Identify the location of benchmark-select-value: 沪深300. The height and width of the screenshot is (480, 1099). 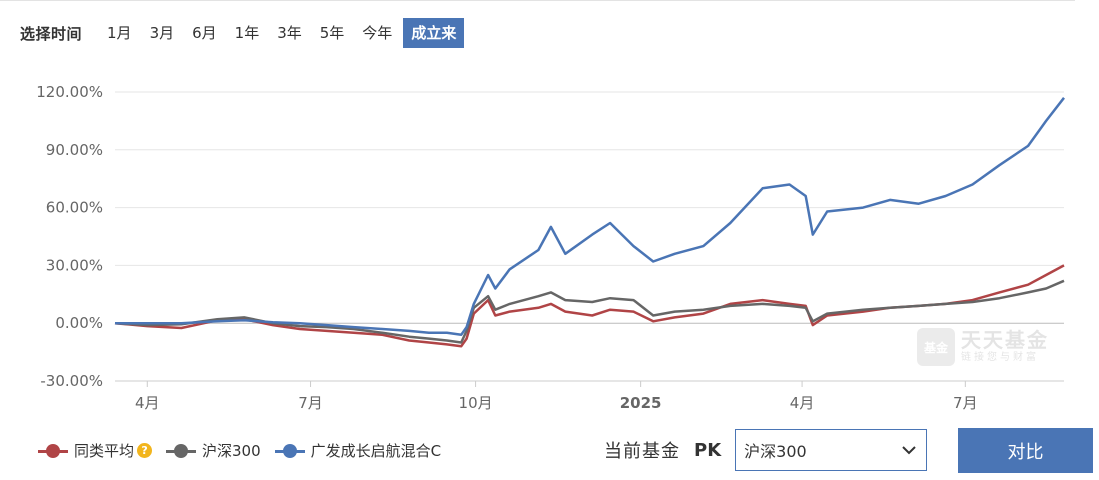
(775, 451).